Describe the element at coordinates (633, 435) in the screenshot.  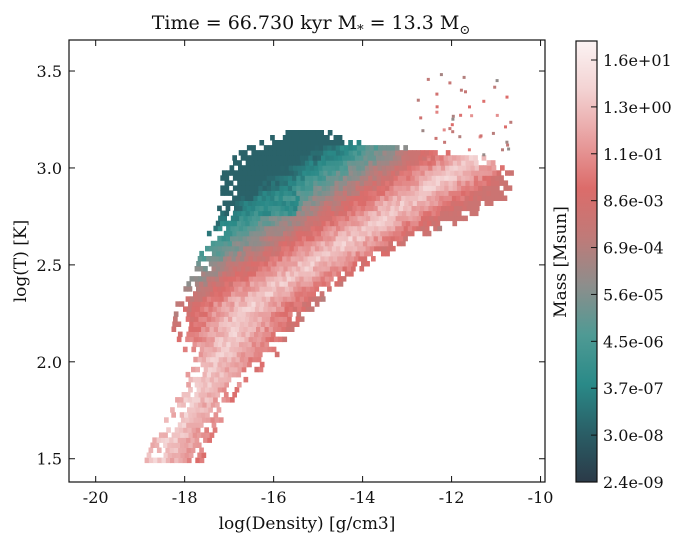
I see `colorbar-tick-label: 3.0e-08` at that location.